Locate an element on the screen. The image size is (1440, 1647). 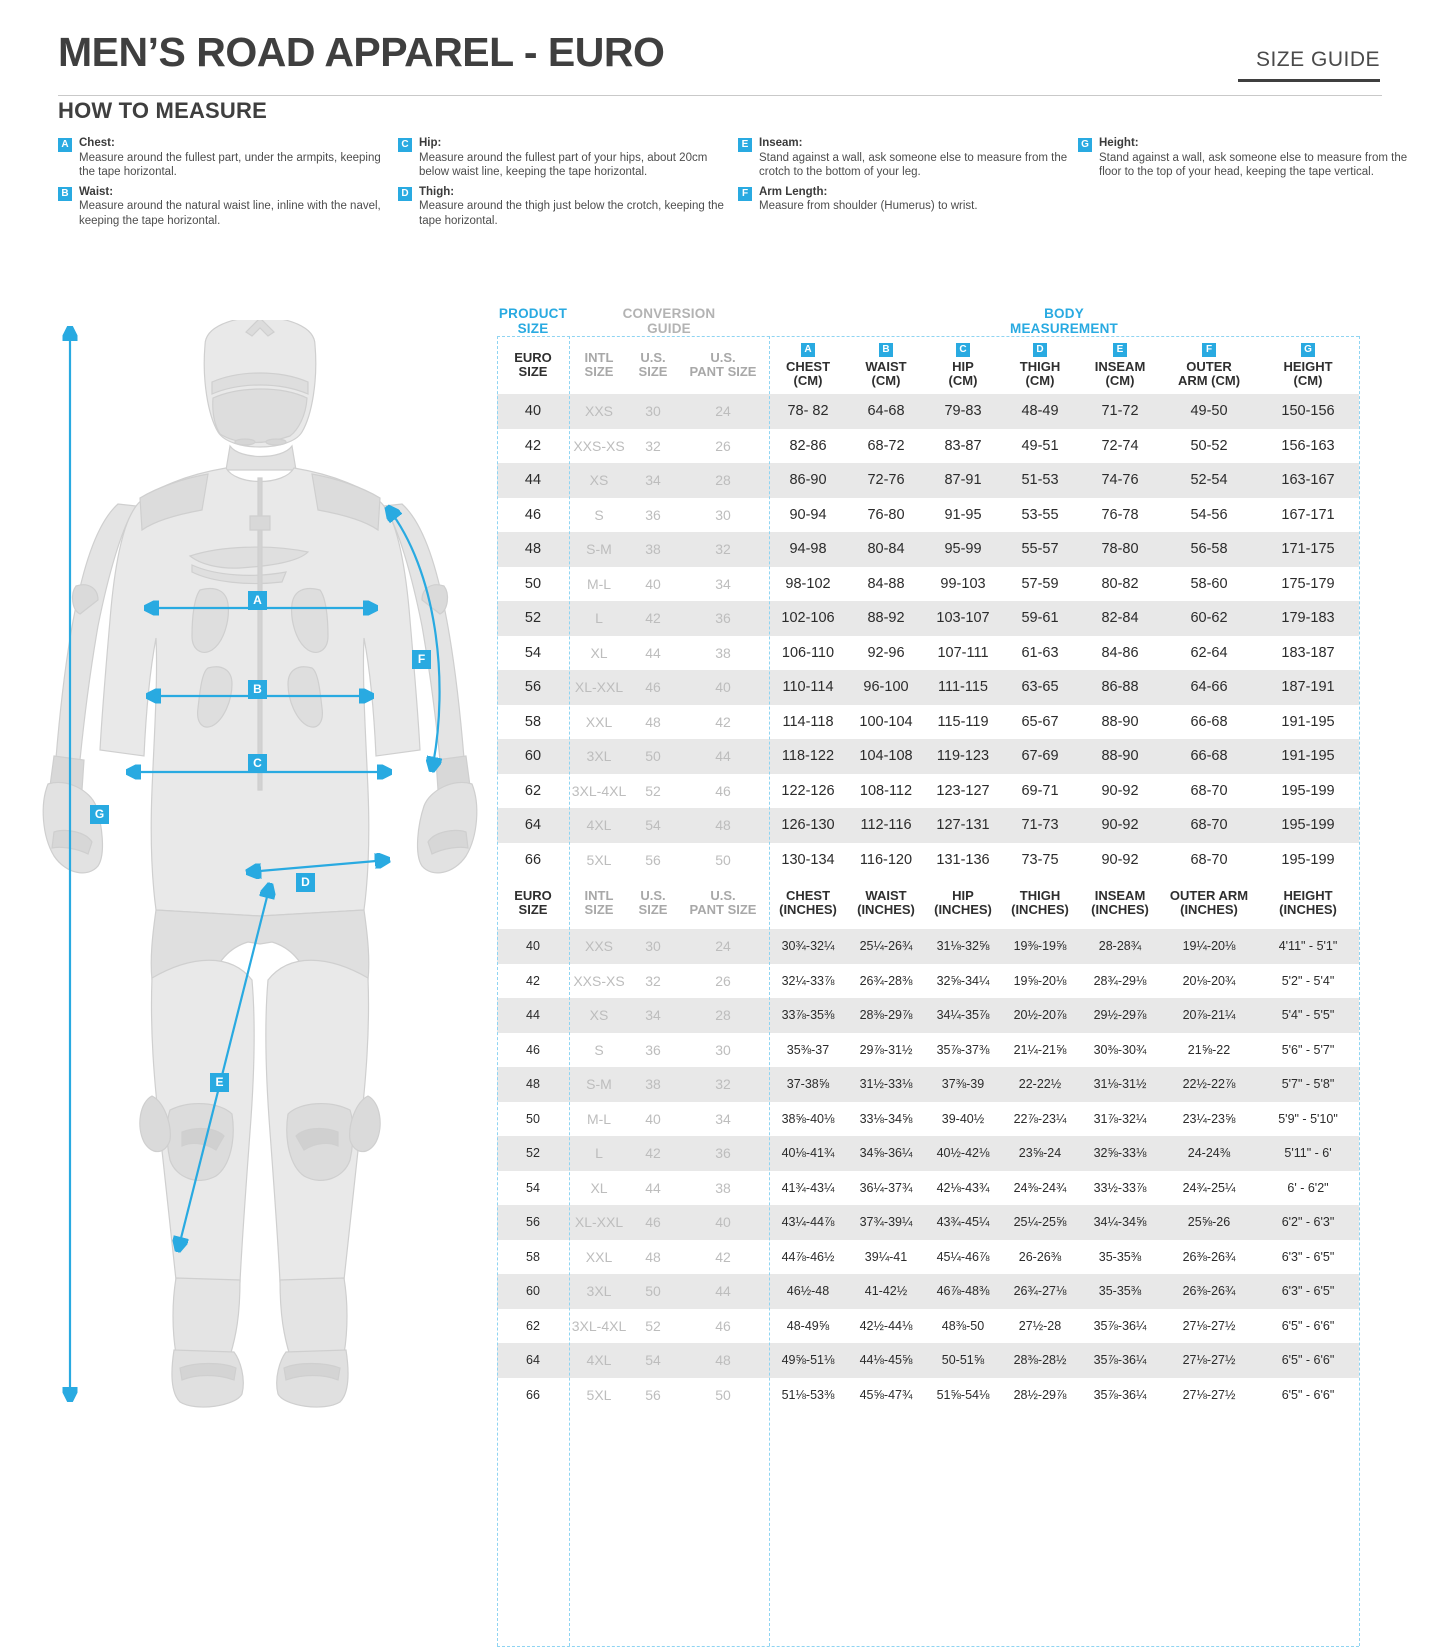
cell-r3-c6: 35⅞-37⅜ is located at coordinates (963, 1049).